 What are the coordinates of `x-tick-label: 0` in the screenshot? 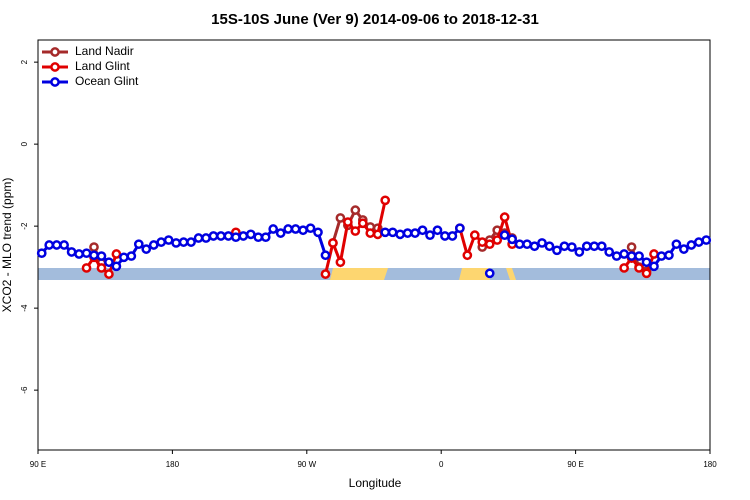 It's located at (441, 464).